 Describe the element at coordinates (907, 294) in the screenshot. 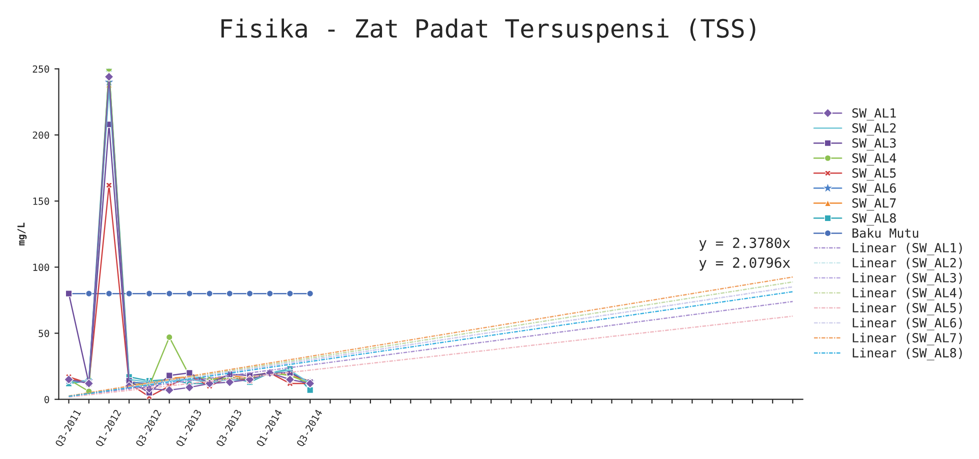

I see `legend-label: Linear (SW_AL4)` at that location.